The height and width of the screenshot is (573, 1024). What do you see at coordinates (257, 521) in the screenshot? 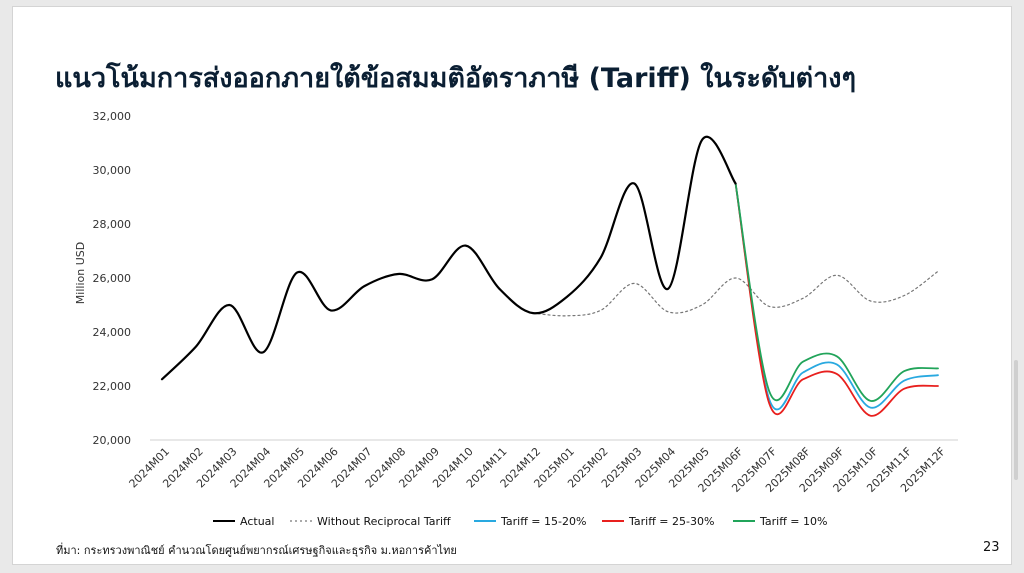
I see `legend-label: Actual` at bounding box center [257, 521].